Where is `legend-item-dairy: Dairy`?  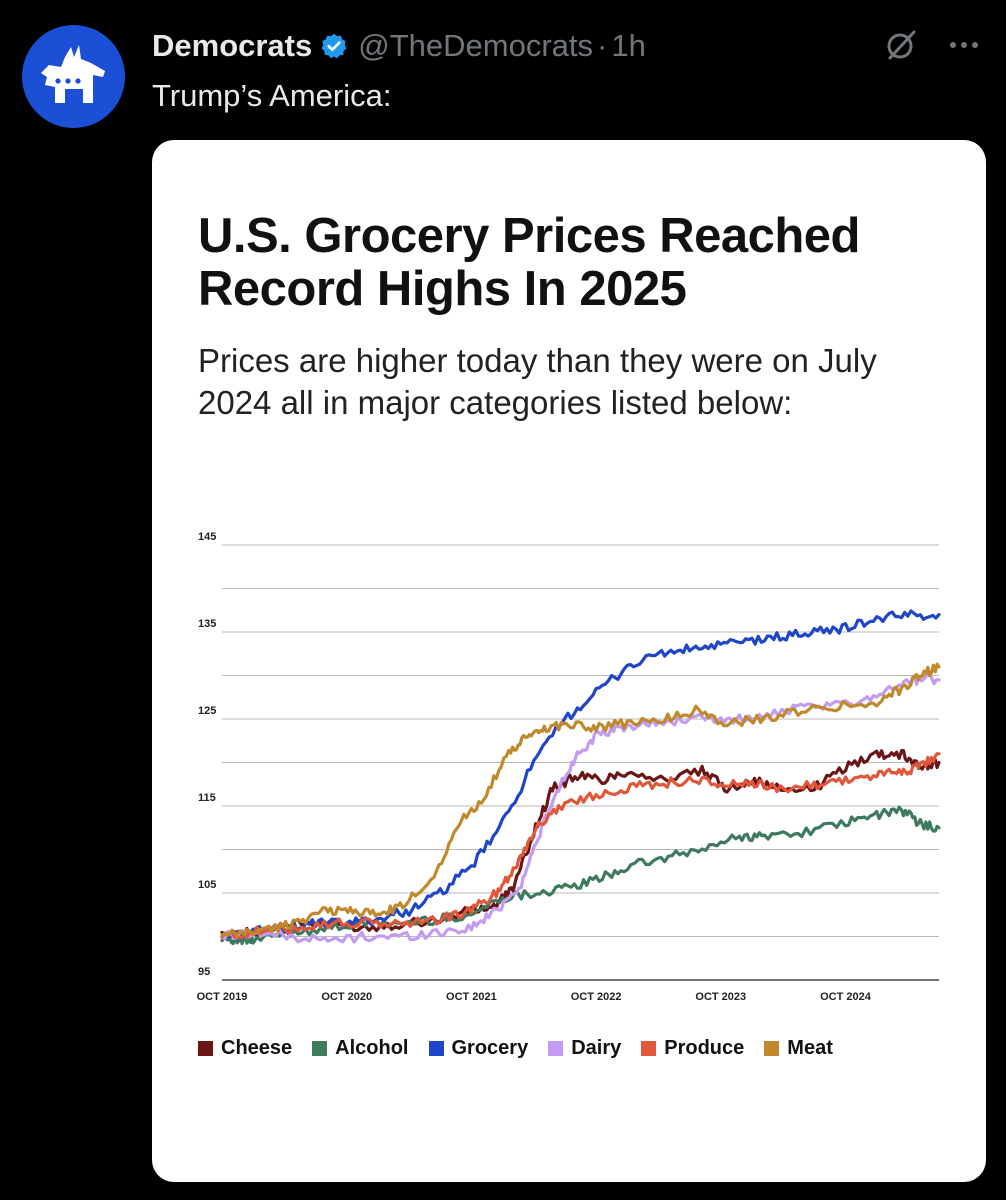 legend-item-dairy: Dairy is located at coordinates (584, 1048).